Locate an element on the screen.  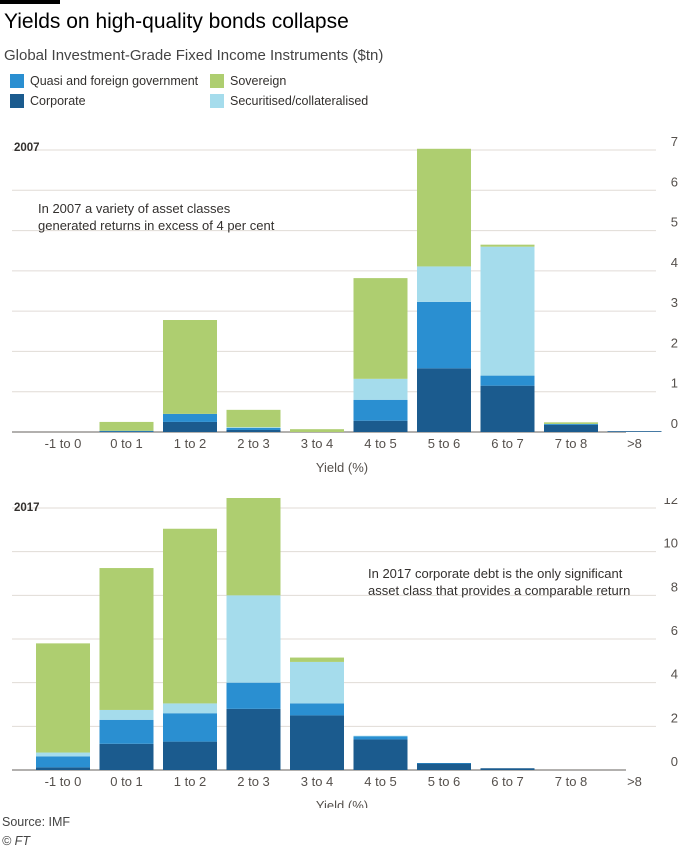
legend-item-sovereign: Sovereign is located at coordinates (248, 81).